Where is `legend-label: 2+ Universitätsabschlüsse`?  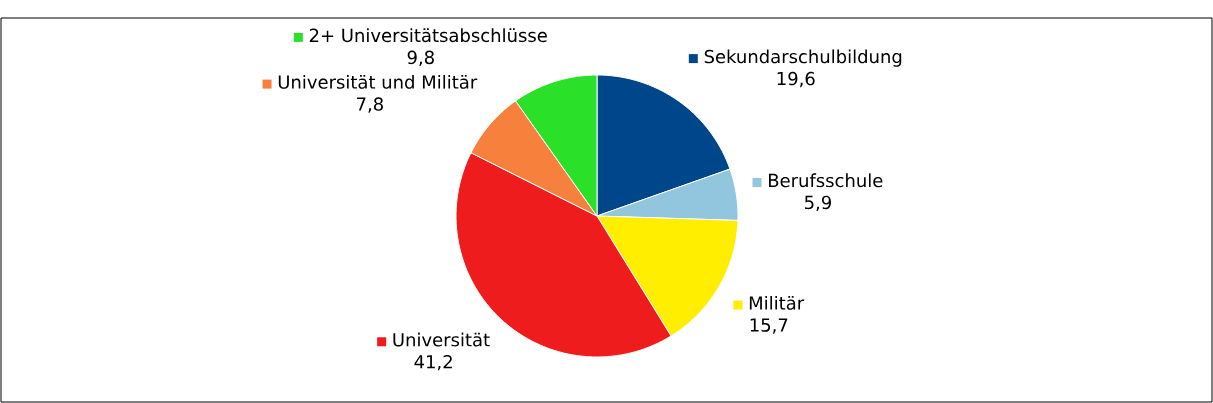
legend-label: 2+ Universitätsabschlüsse is located at coordinates (428, 35).